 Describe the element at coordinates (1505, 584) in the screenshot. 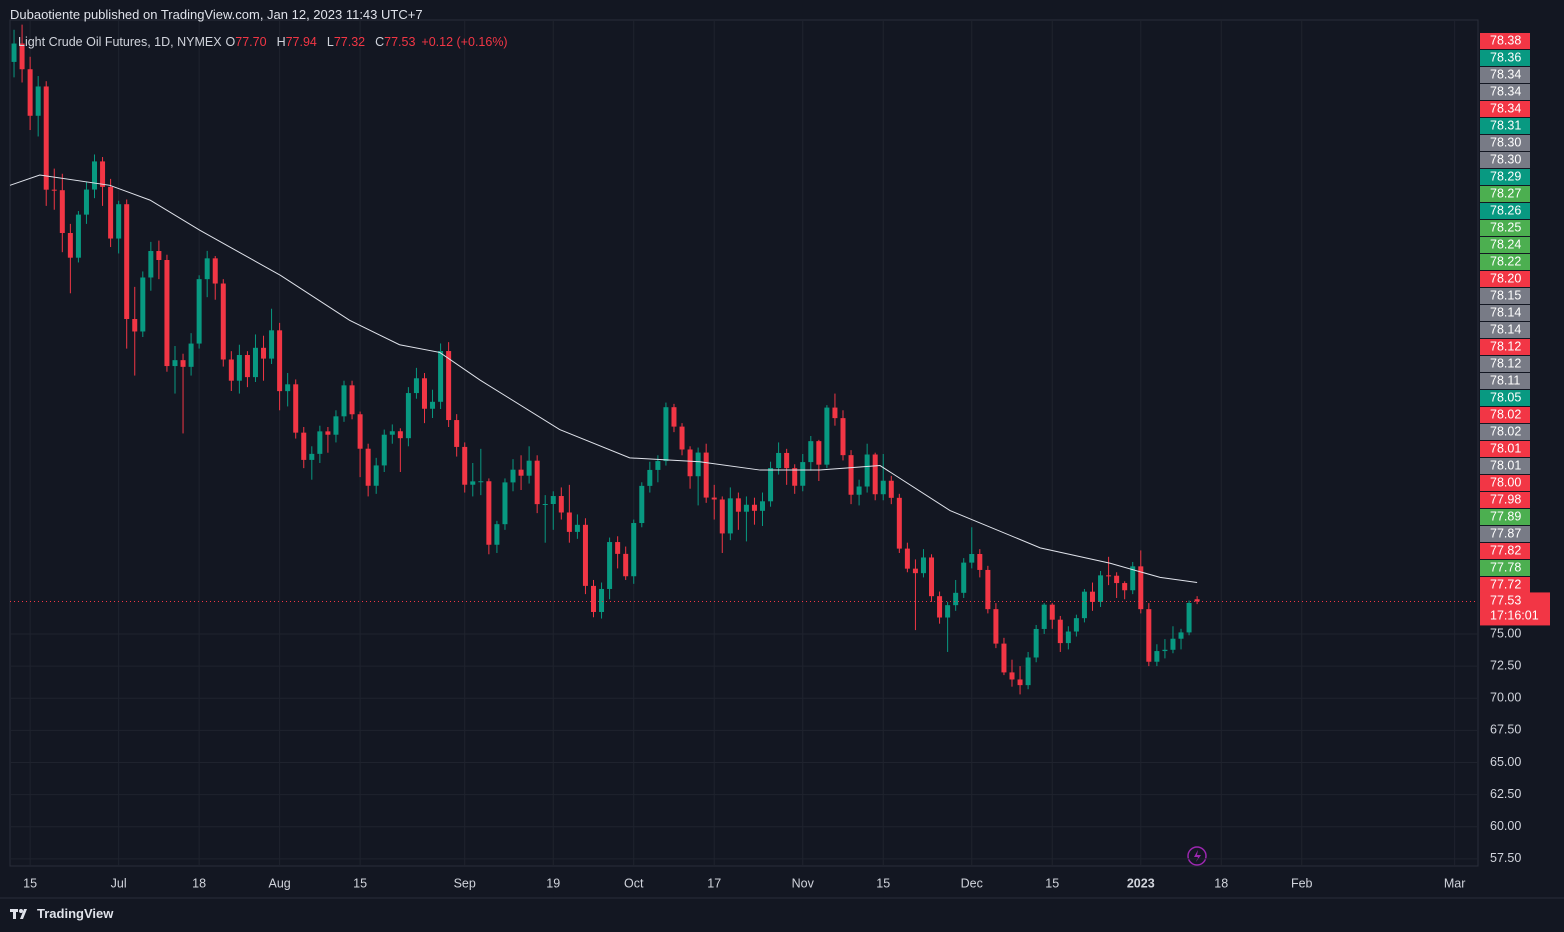

I see `price-label: 77.72` at that location.